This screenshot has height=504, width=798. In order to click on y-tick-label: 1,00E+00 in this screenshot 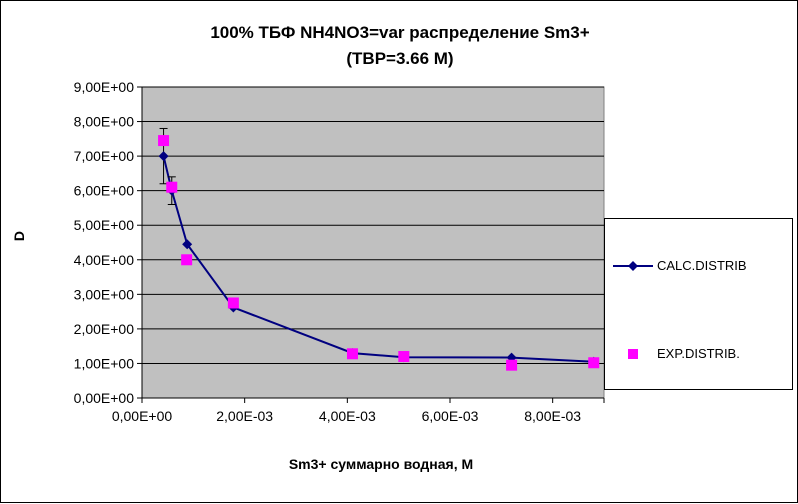, I will do `click(104, 363)`.